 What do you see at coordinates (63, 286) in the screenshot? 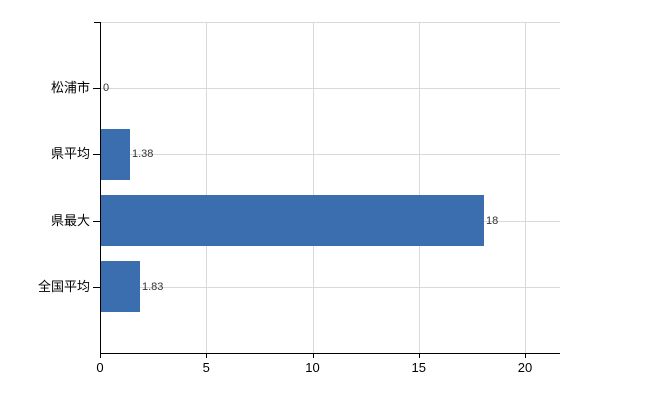
I see `category-label: 全国平均` at bounding box center [63, 286].